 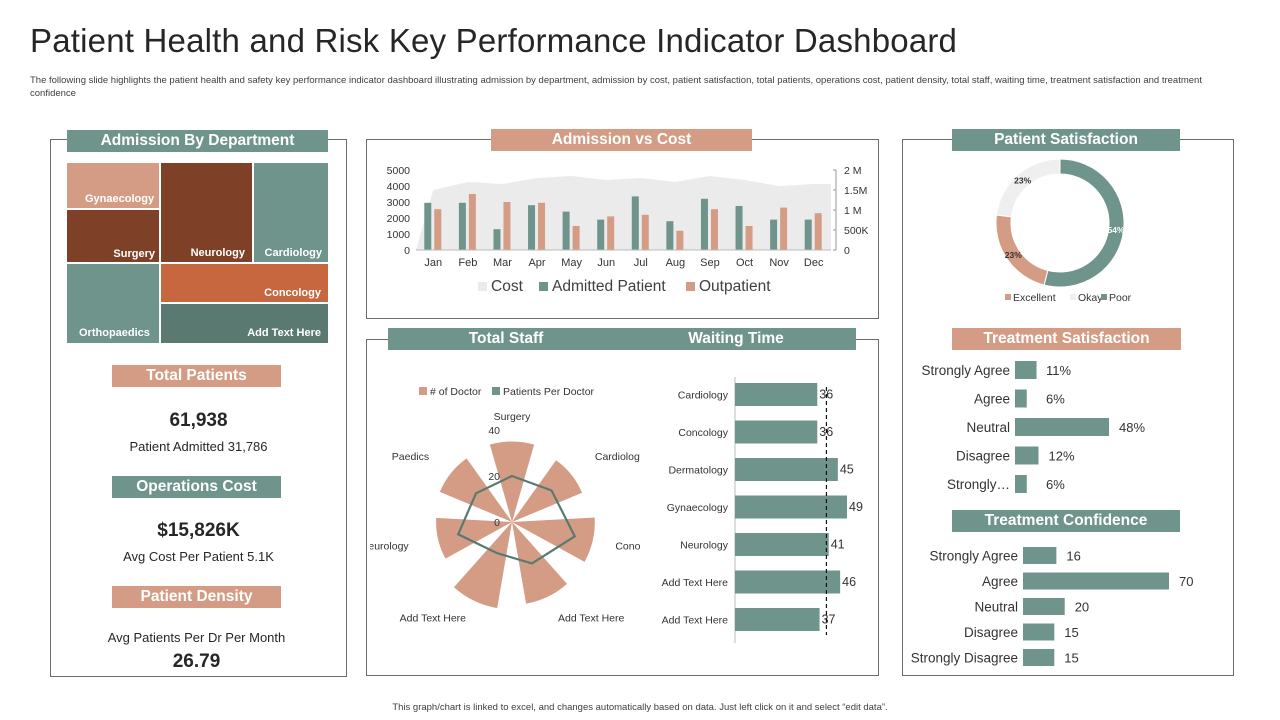 I want to click on total-patients-sub: Patient Admitted 31,786, so click(x=198, y=446).